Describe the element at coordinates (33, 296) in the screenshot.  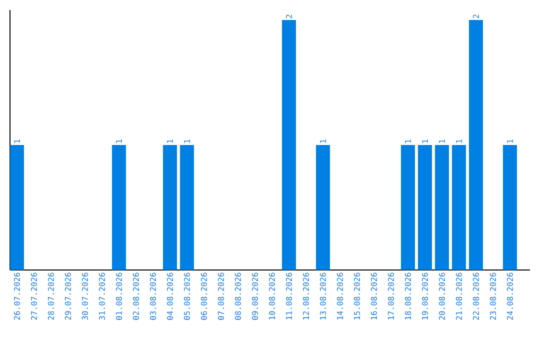
I see `x-tick-label: 27.07.2026` at that location.